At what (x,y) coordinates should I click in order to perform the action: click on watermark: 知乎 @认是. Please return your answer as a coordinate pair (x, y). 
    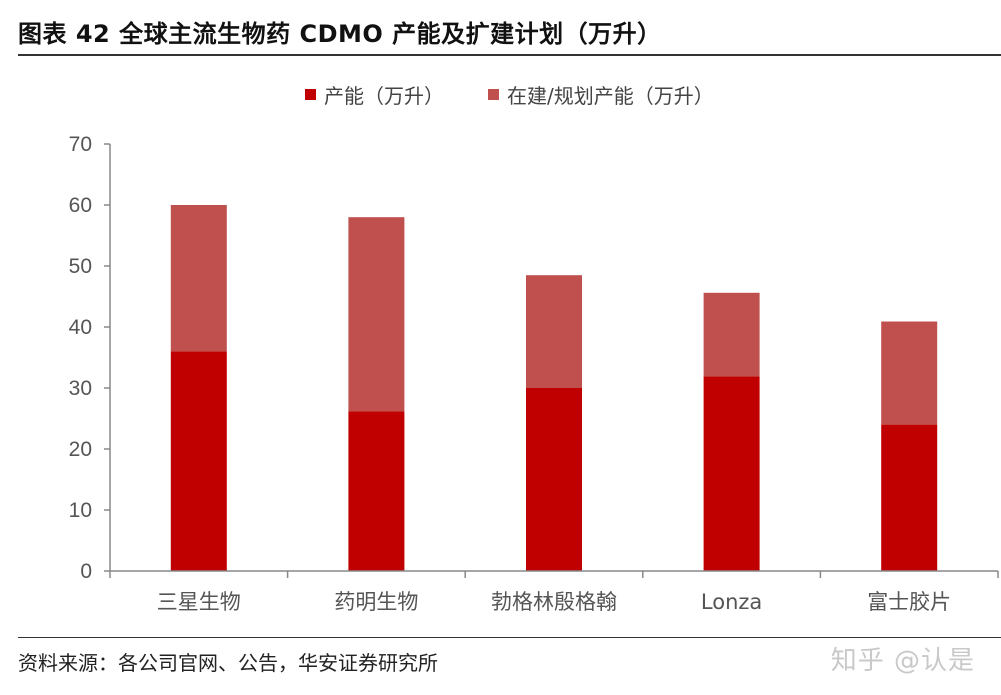
    Looking at the image, I should click on (902, 661).